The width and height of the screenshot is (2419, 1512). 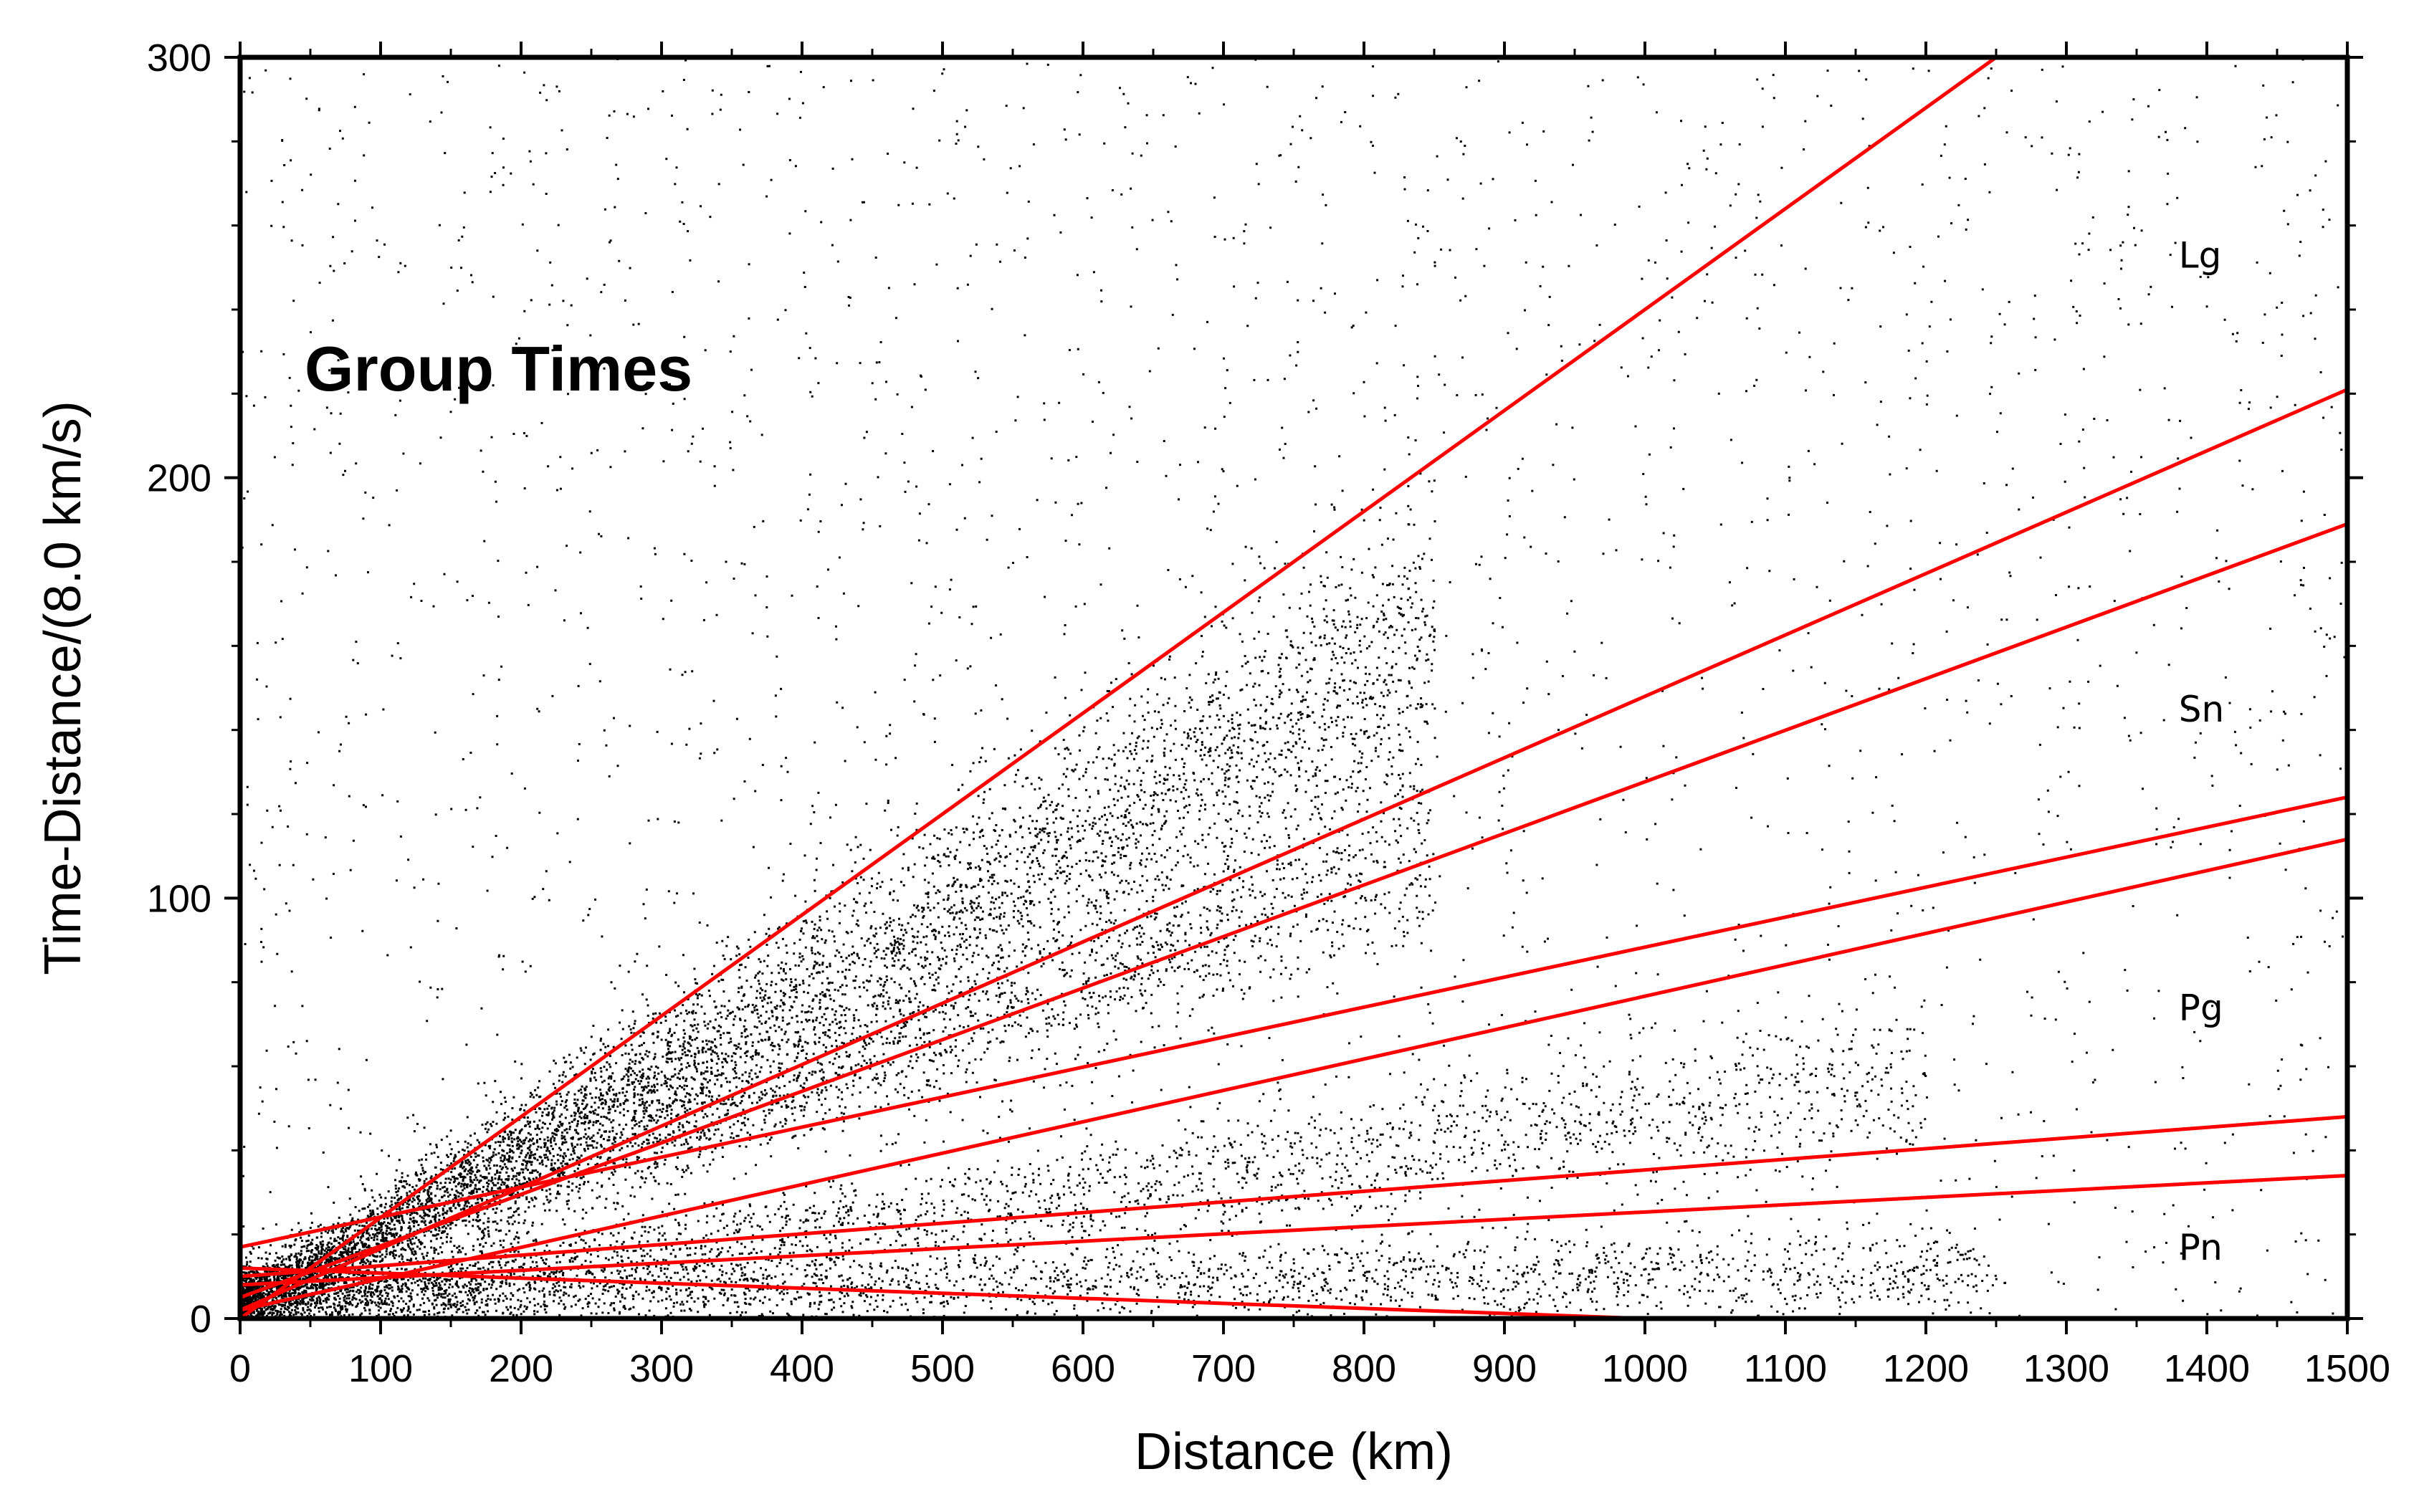 I want to click on x-tick-label: 300, so click(x=662, y=1368).